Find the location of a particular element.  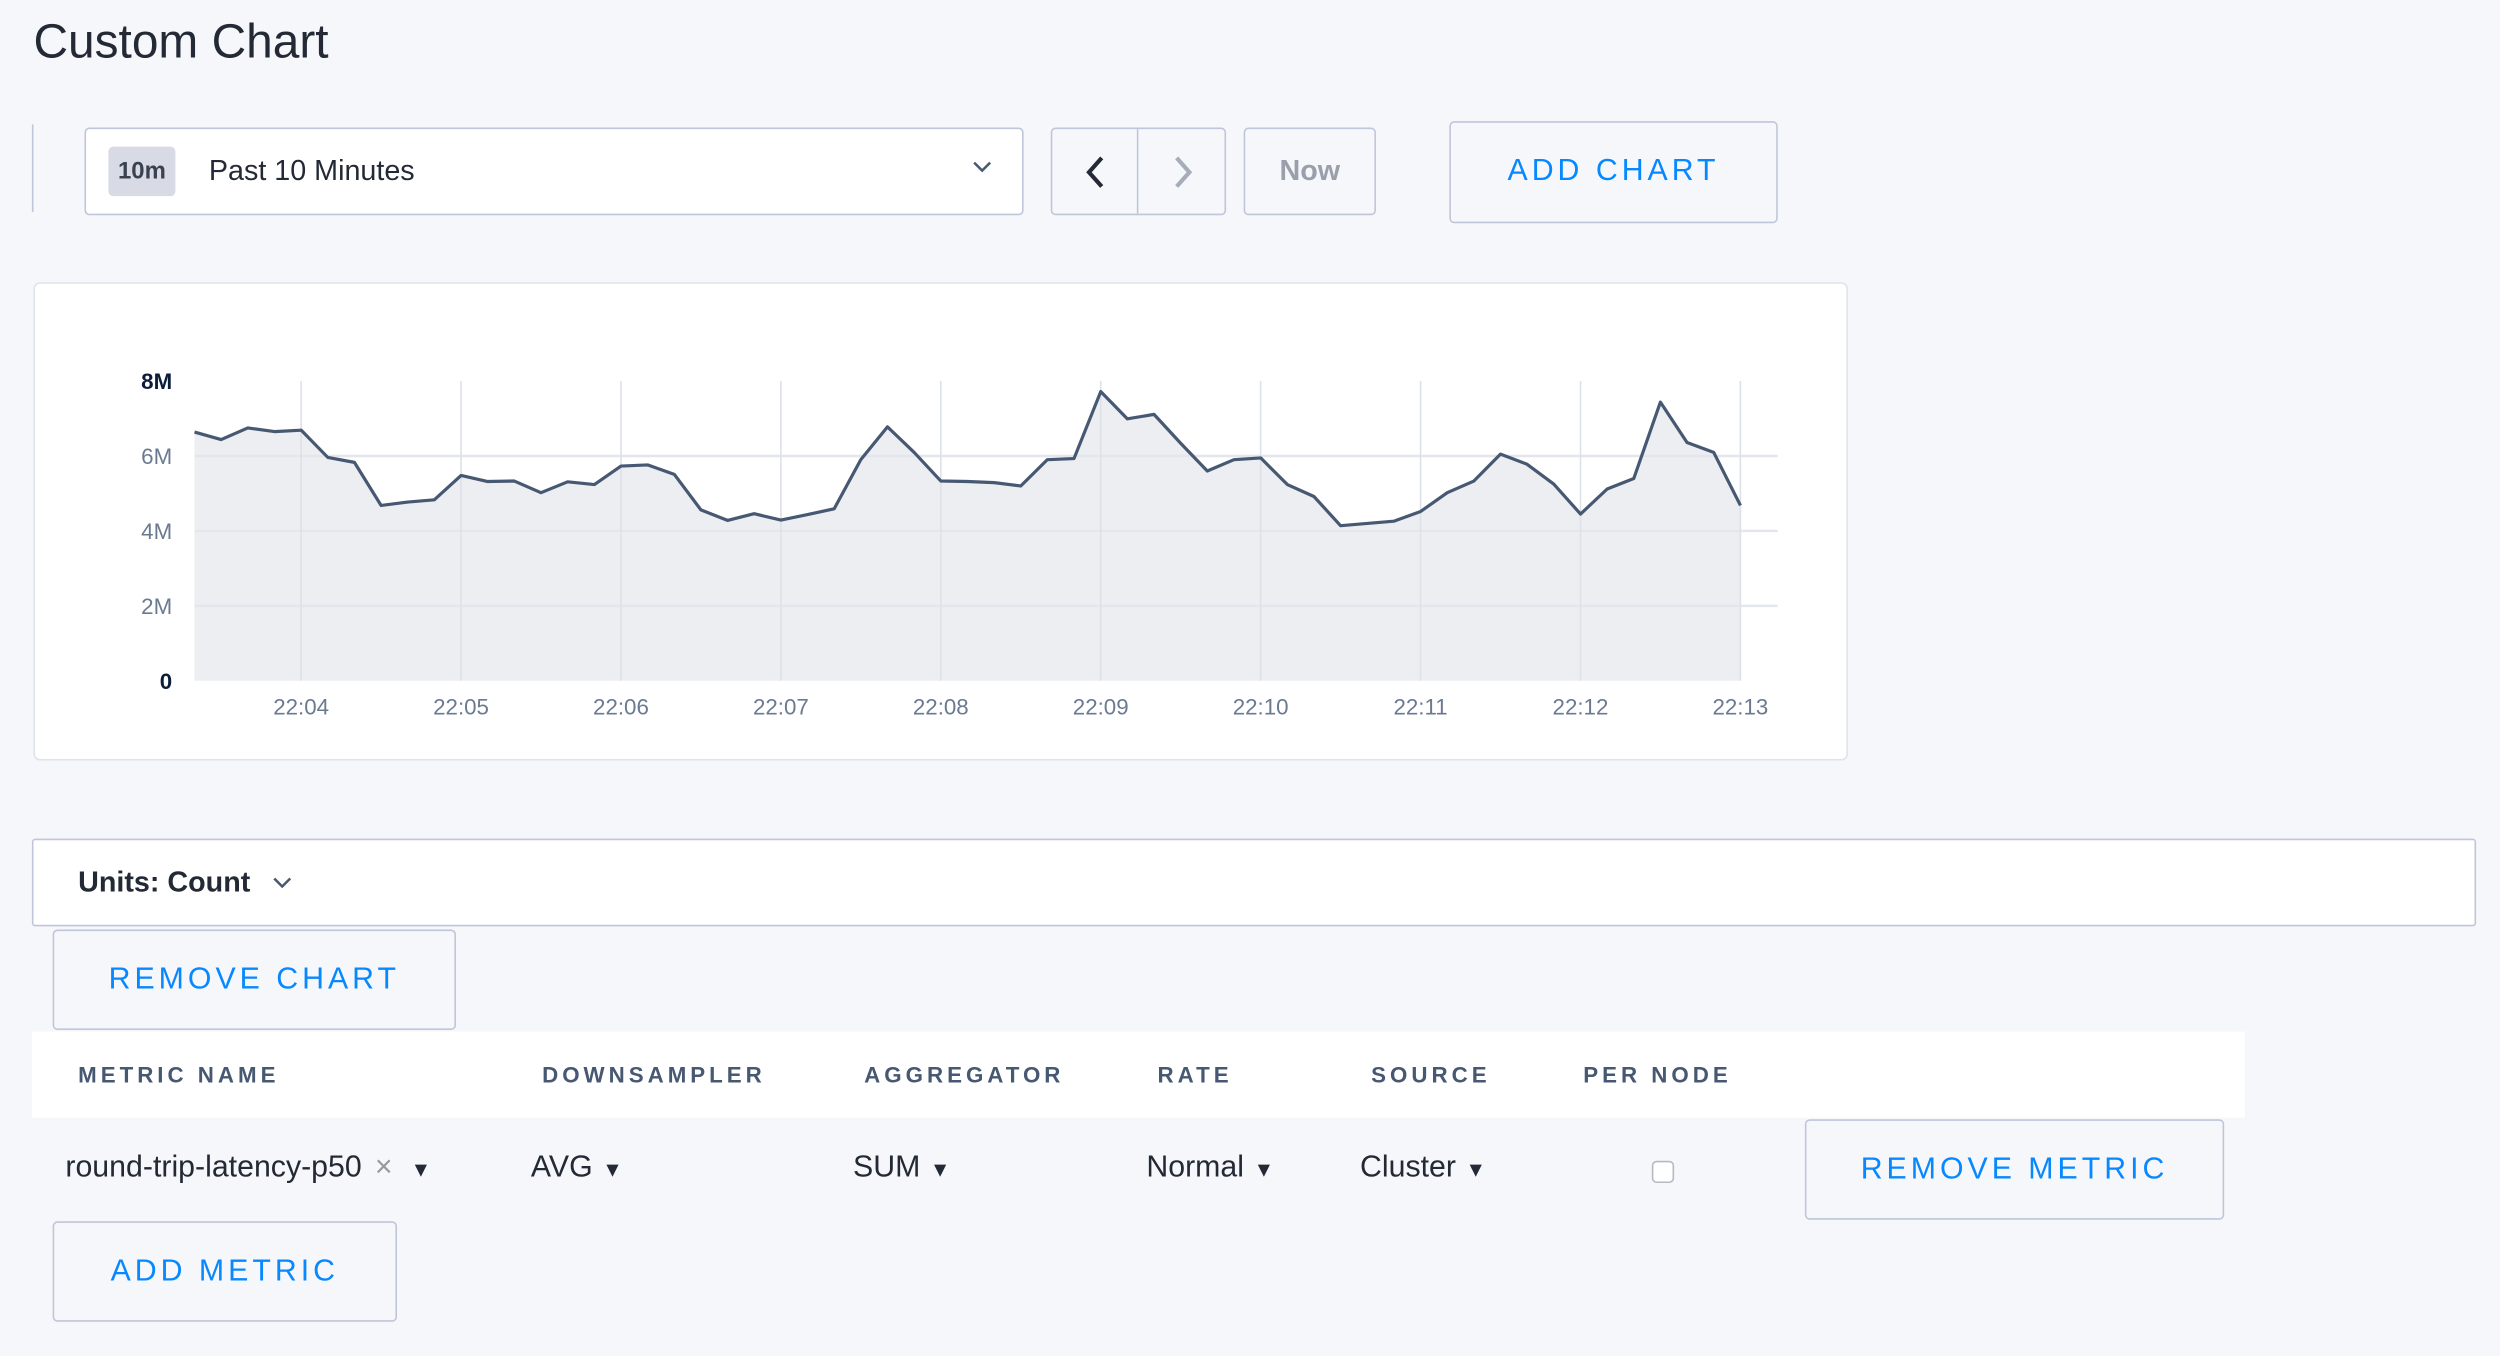

header-per-node: PER NODE is located at coordinates (1657, 1074).